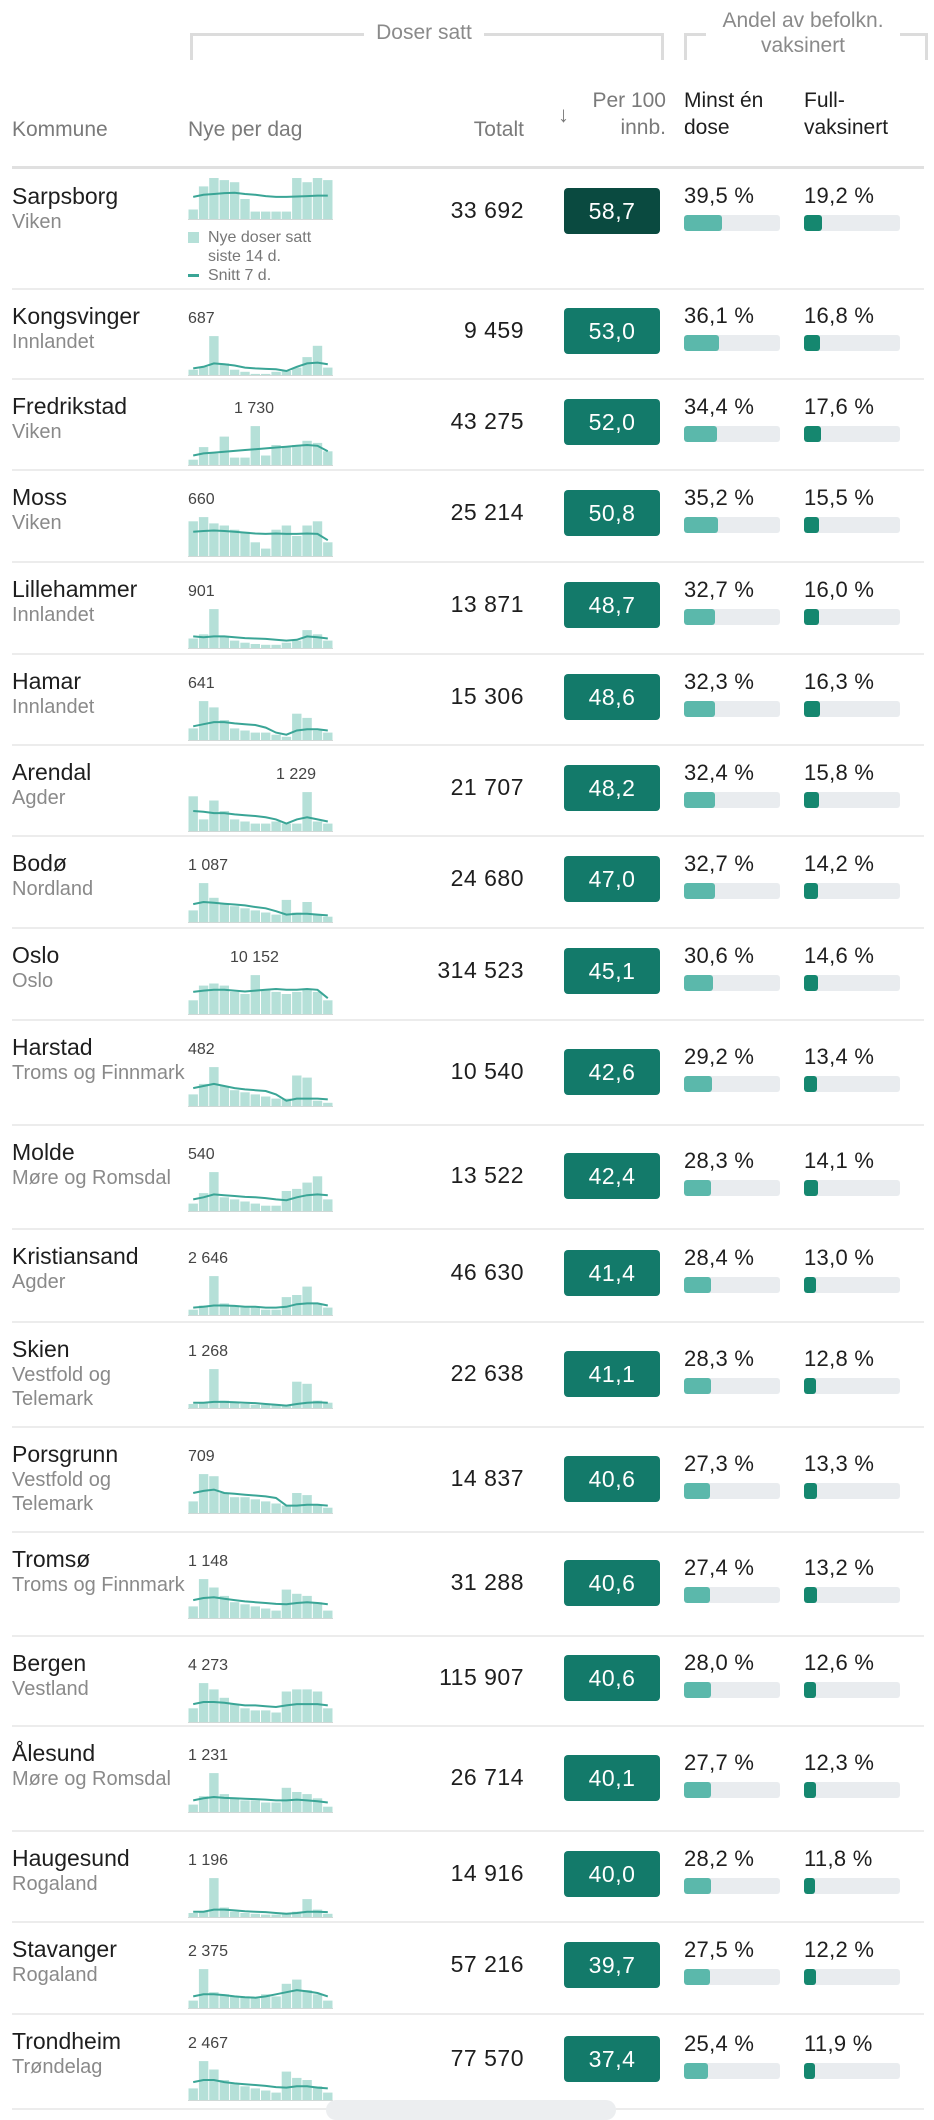  I want to click on kommune-name: Trondheim, so click(67, 2041).